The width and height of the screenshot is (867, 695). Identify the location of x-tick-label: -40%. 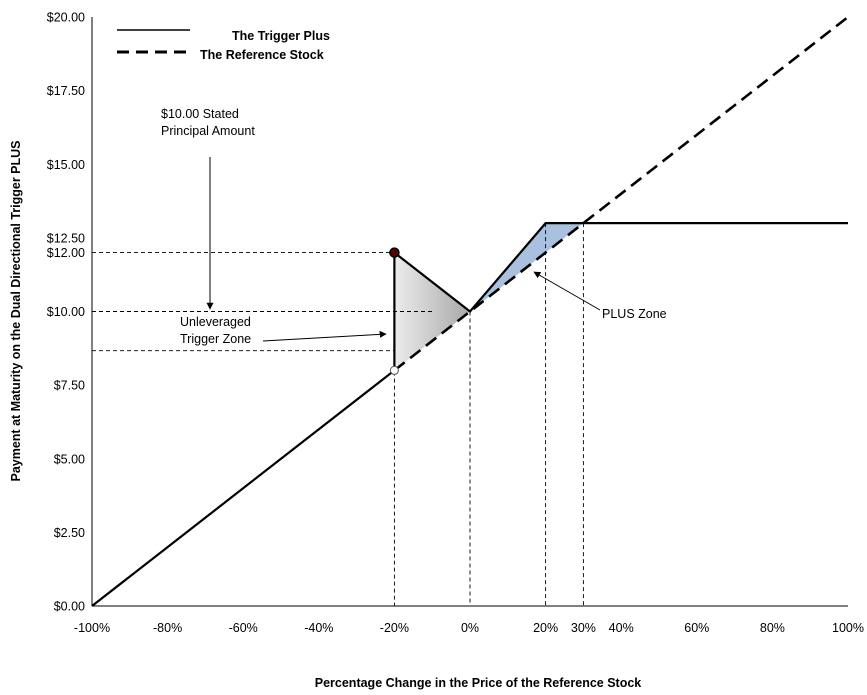
(318, 628).